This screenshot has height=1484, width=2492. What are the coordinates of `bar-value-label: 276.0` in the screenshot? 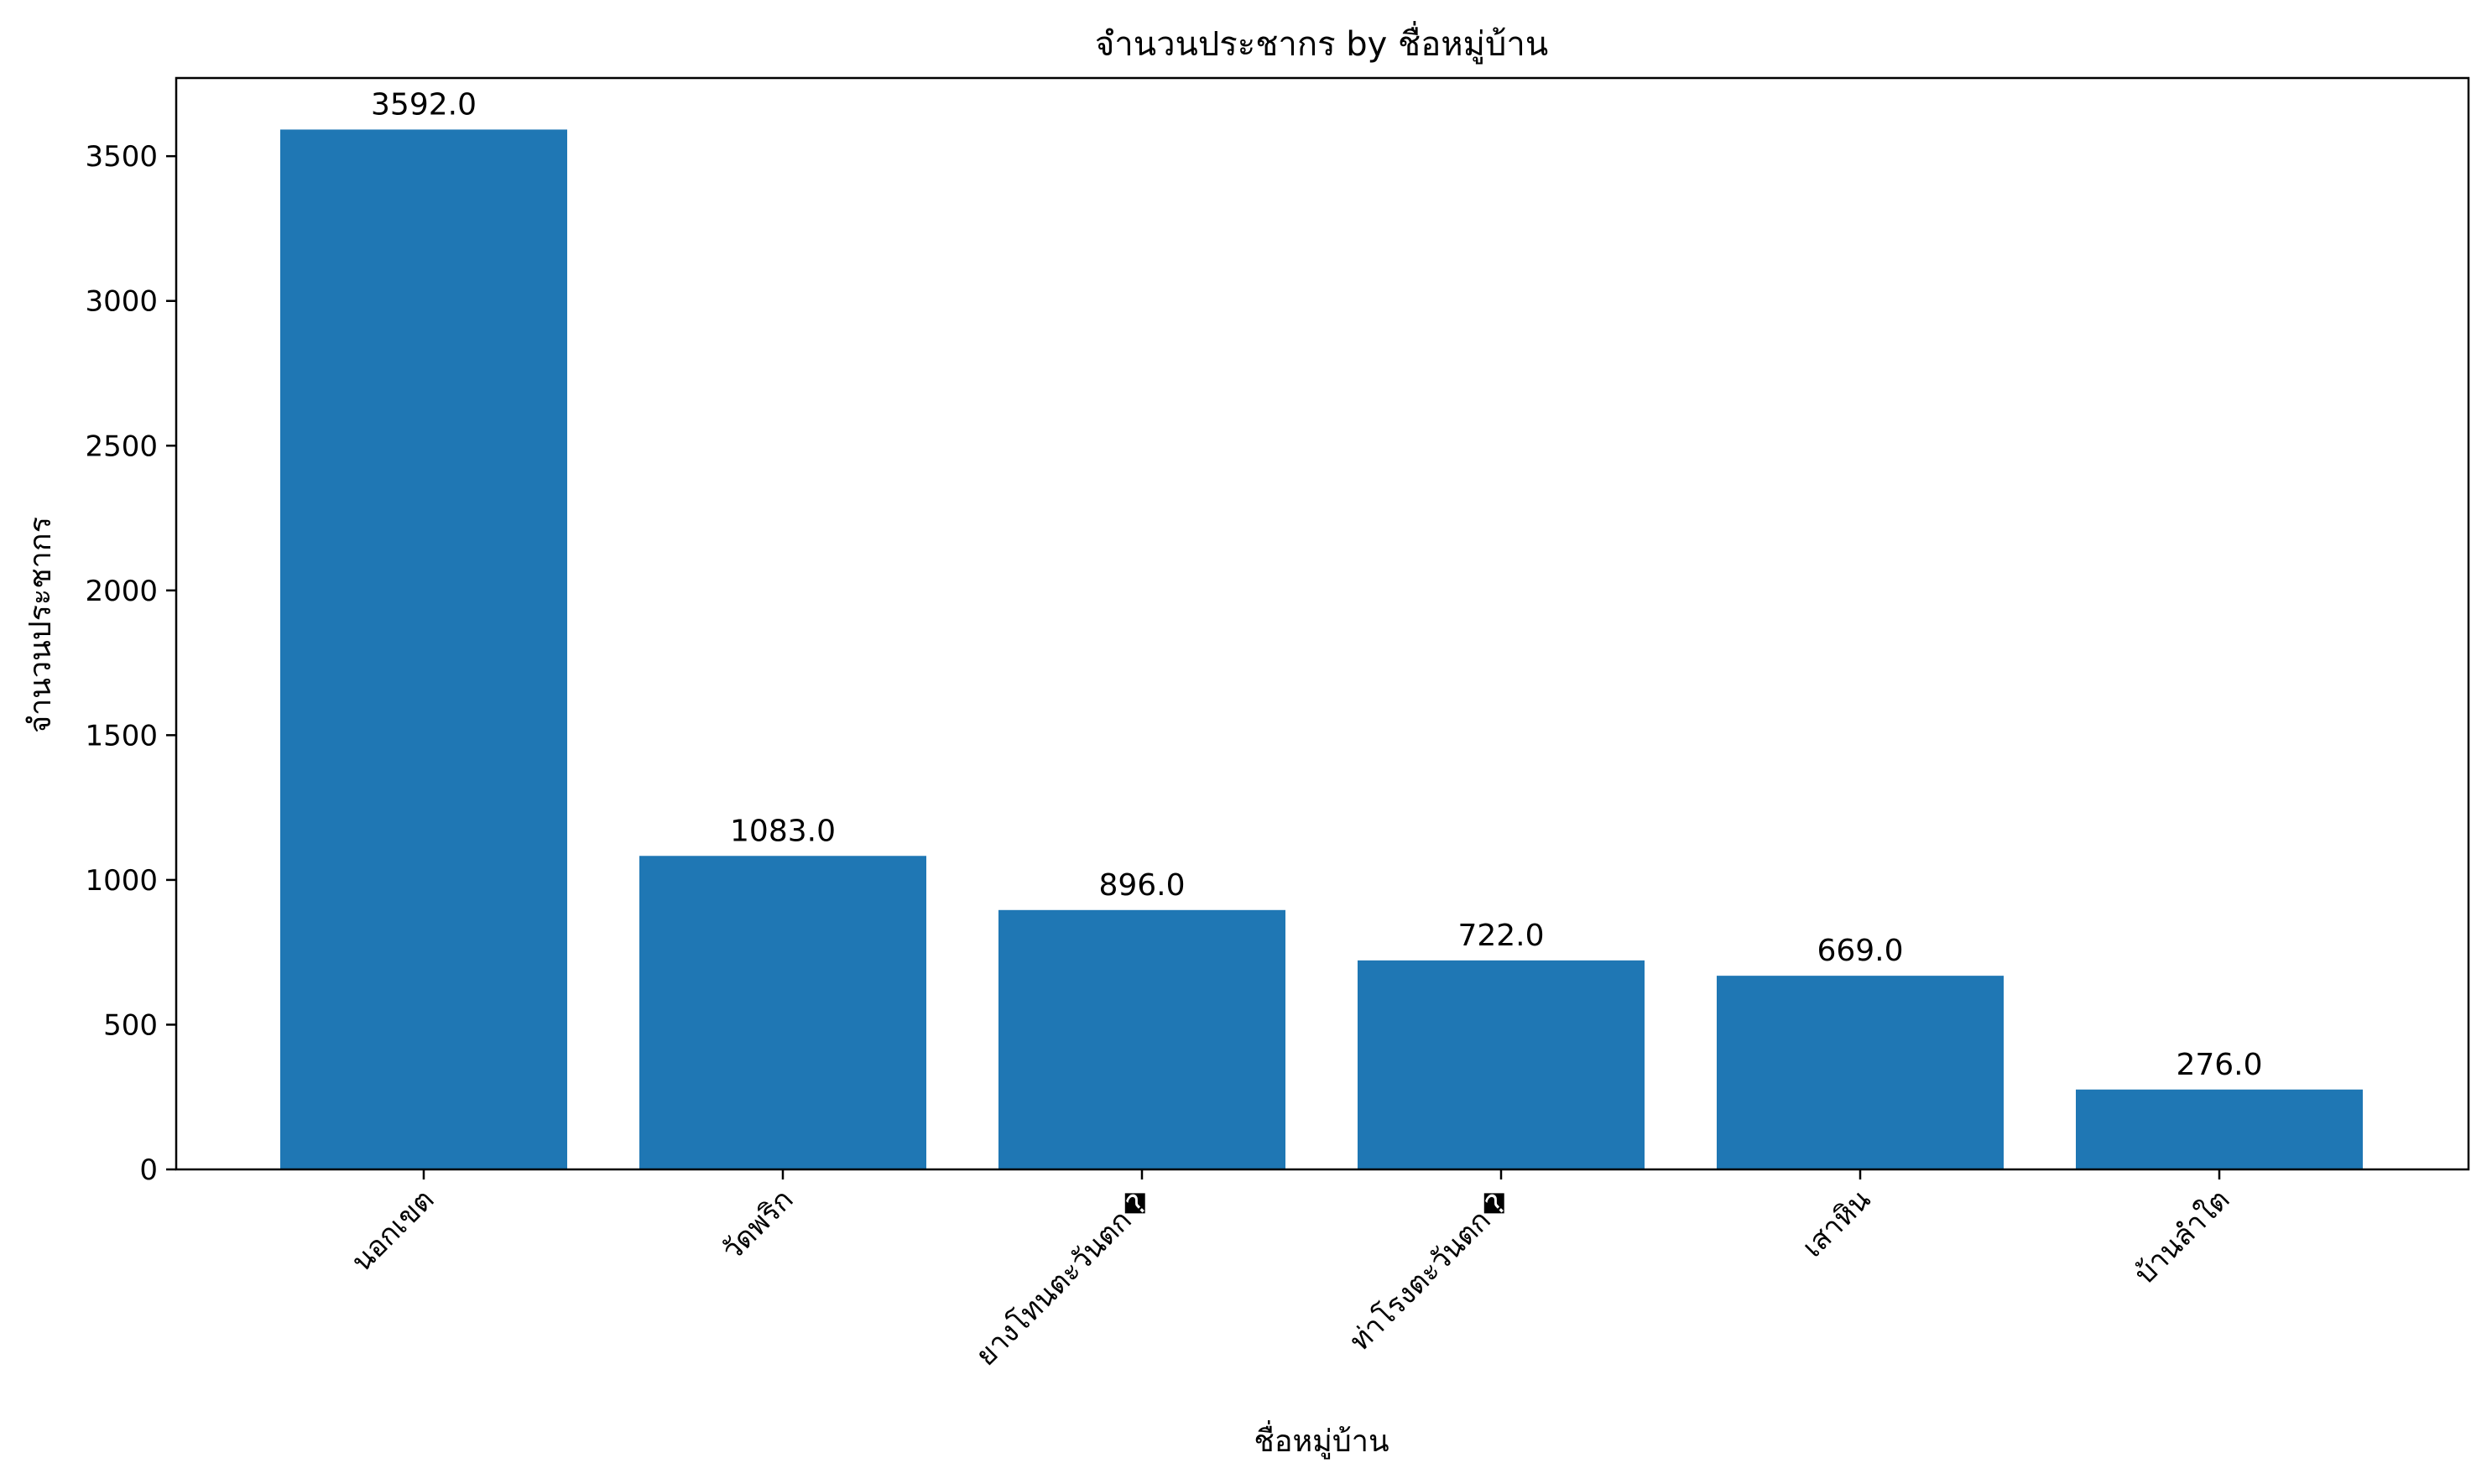 It's located at (2219, 1065).